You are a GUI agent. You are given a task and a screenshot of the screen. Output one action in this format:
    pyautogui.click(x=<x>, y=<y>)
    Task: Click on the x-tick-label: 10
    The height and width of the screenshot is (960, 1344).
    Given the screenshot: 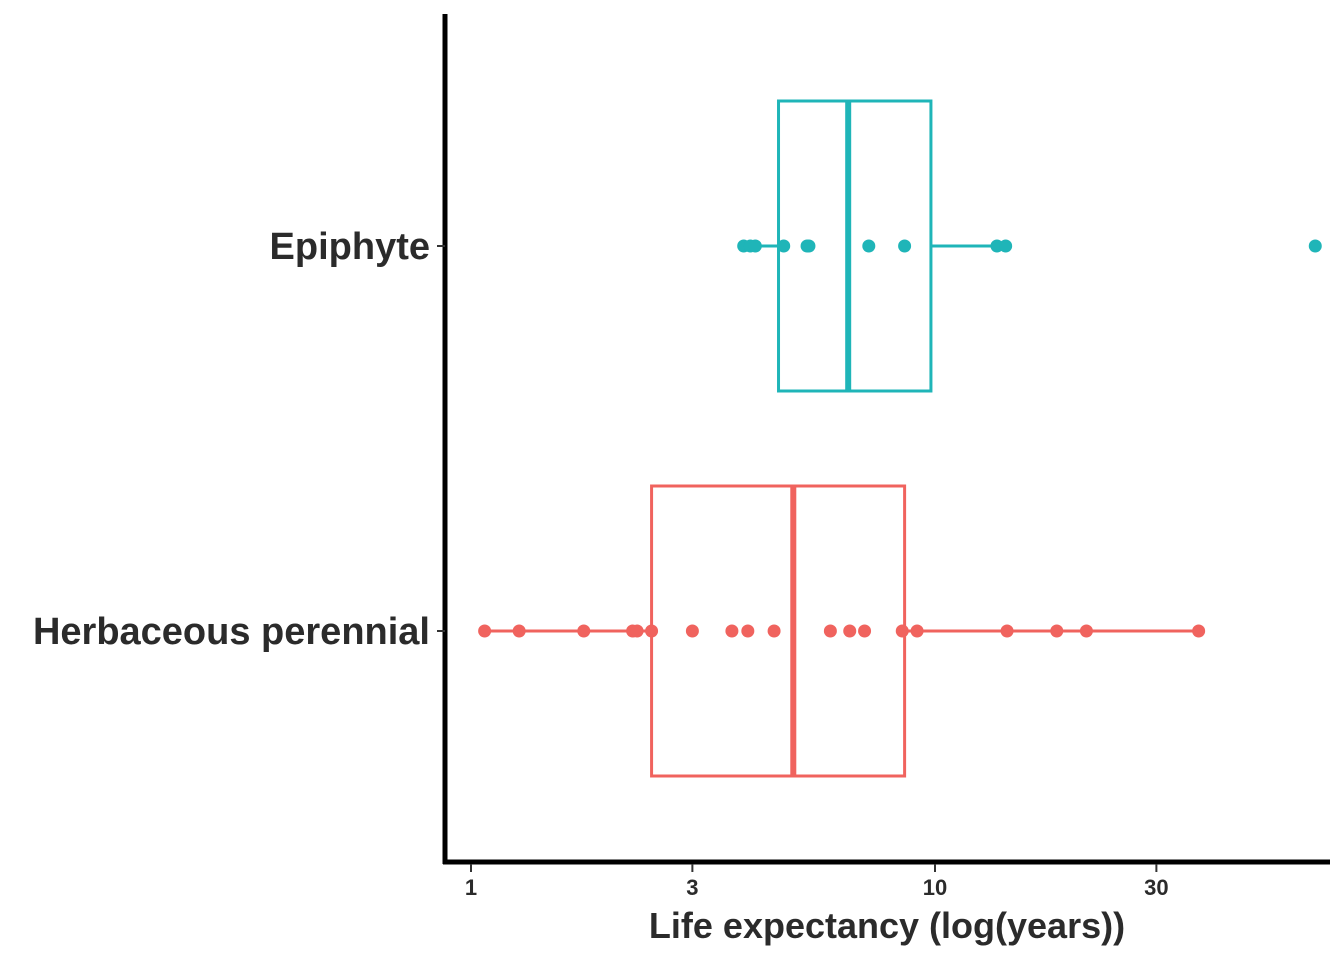 What is the action you would take?
    pyautogui.click(x=935, y=887)
    